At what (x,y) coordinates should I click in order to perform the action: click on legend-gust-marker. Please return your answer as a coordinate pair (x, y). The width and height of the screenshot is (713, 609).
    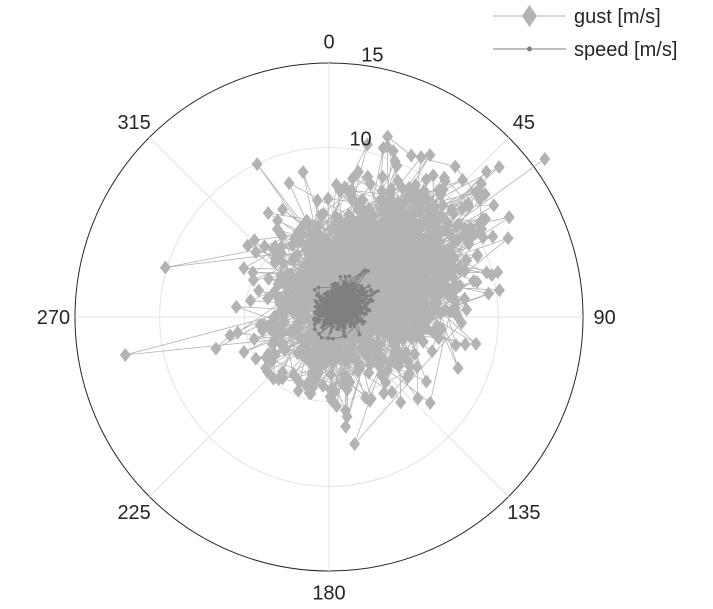
    Looking at the image, I should click on (529, 16).